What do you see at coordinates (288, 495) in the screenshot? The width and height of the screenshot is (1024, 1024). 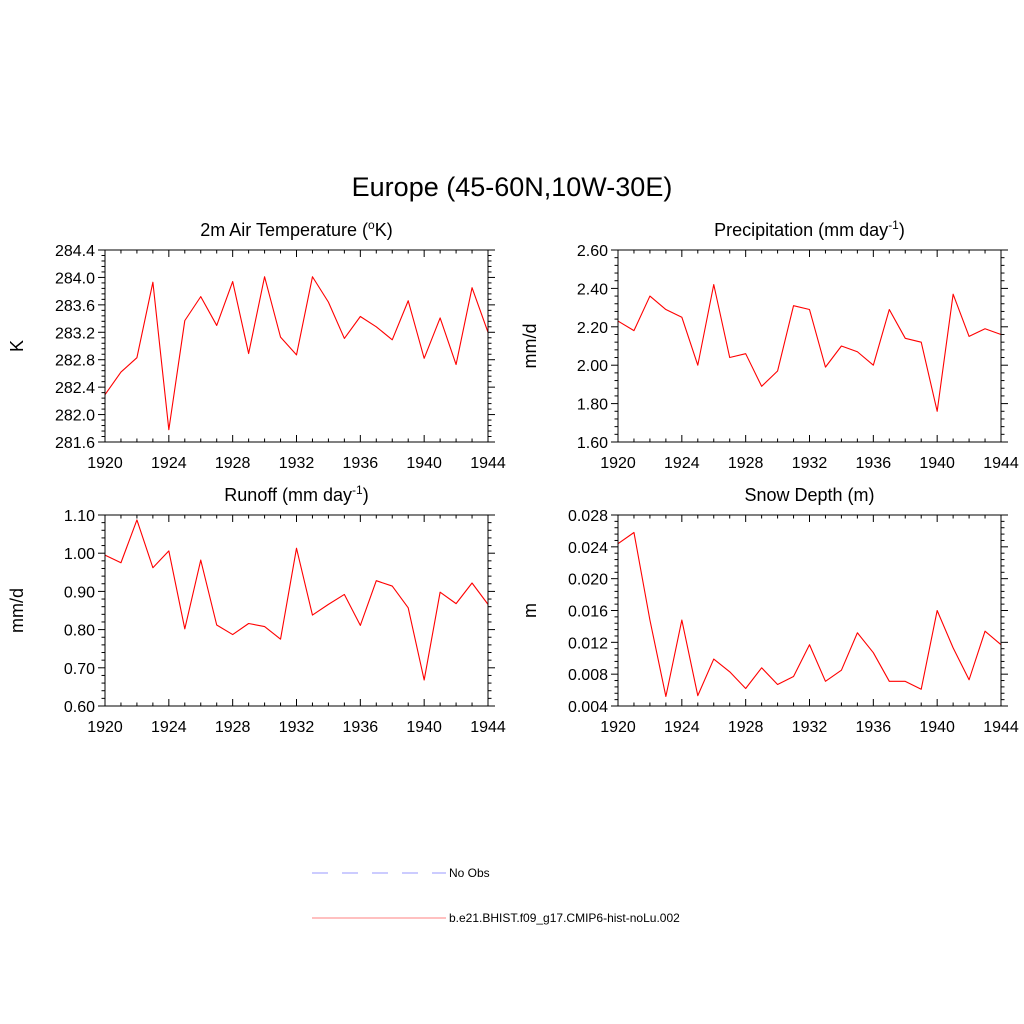 I see `panel-title-text: Runoff (mm day` at bounding box center [288, 495].